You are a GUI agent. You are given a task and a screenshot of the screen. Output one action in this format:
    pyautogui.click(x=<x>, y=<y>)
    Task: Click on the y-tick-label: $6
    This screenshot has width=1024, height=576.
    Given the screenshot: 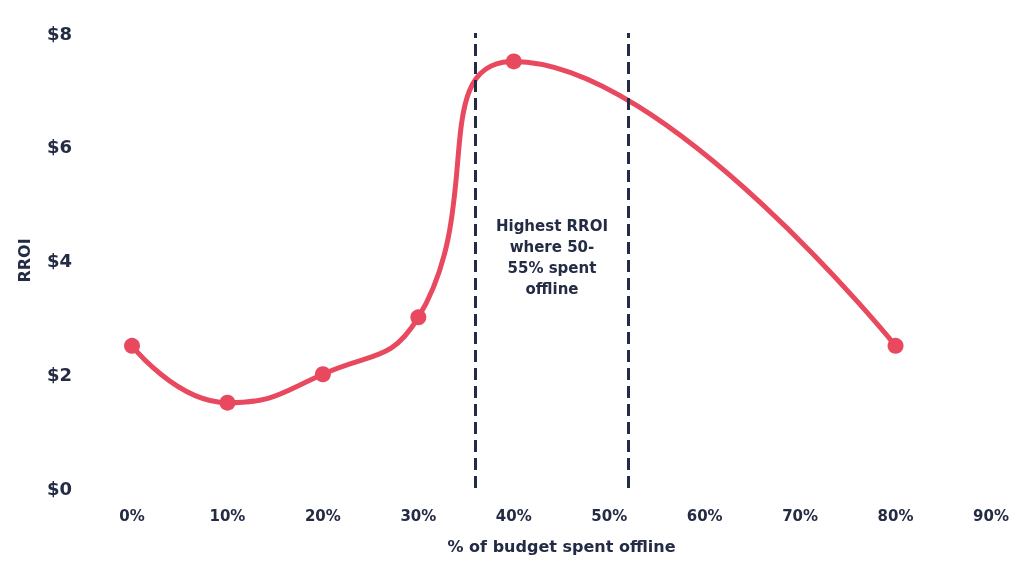 What is the action you would take?
    pyautogui.click(x=59, y=147)
    